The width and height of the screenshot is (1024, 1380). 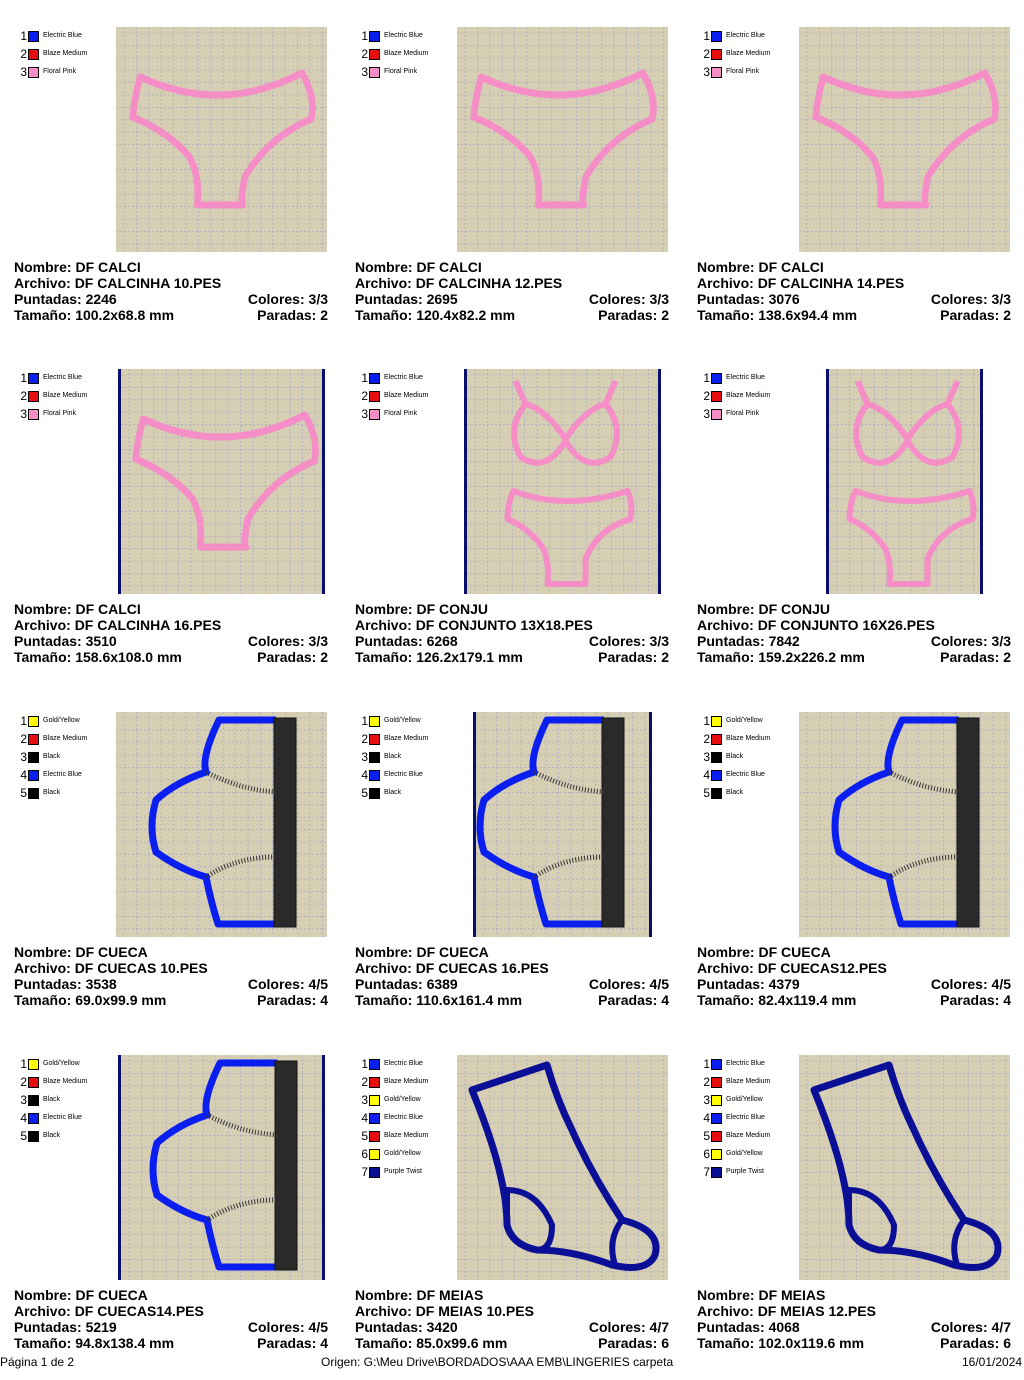 What do you see at coordinates (364, 1118) in the screenshot?
I see `color-number: 4` at bounding box center [364, 1118].